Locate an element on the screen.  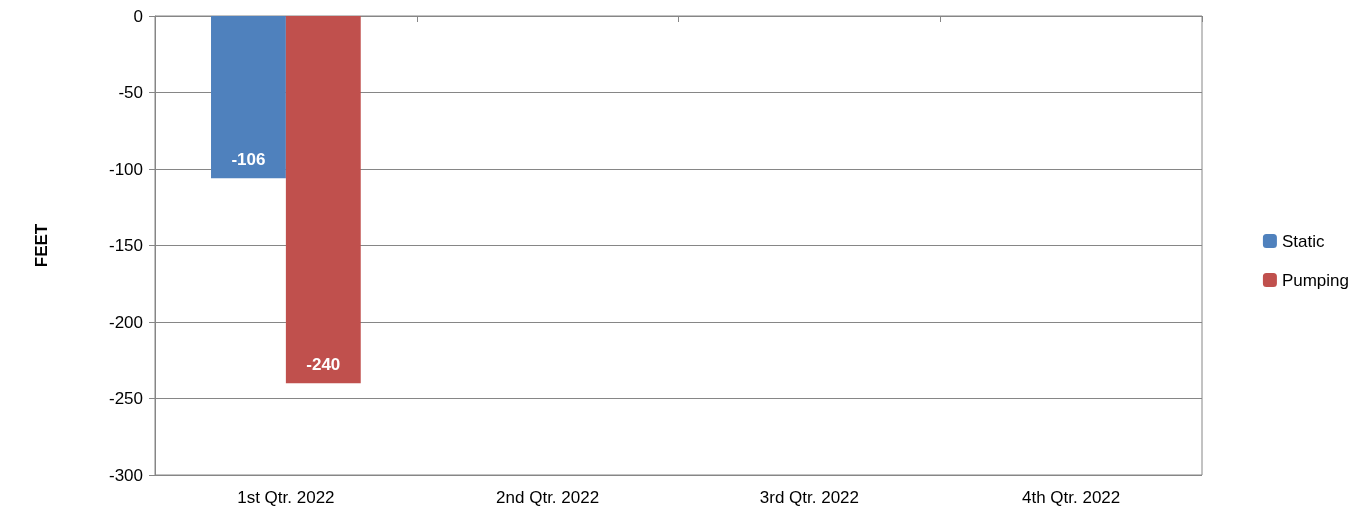
data-label: -240 is located at coordinates (323, 365).